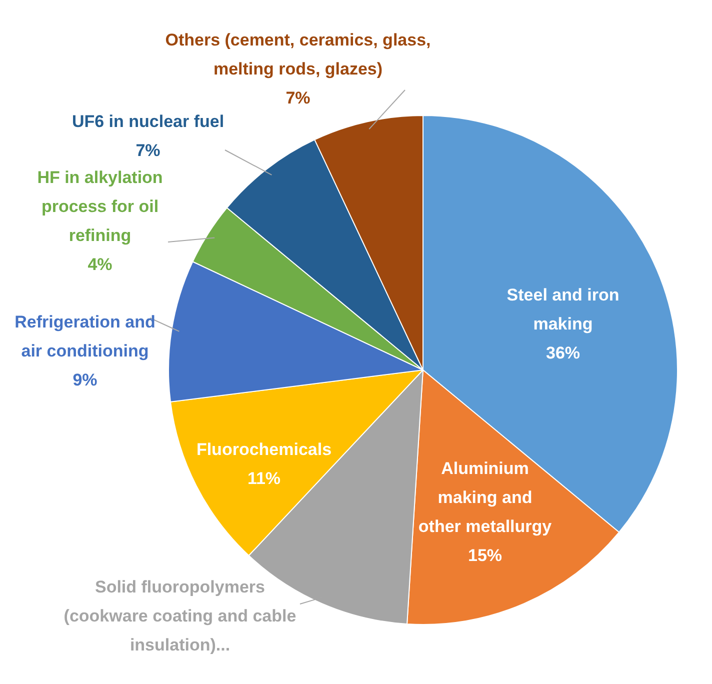  I want to click on data-label: 36%, so click(563, 353).